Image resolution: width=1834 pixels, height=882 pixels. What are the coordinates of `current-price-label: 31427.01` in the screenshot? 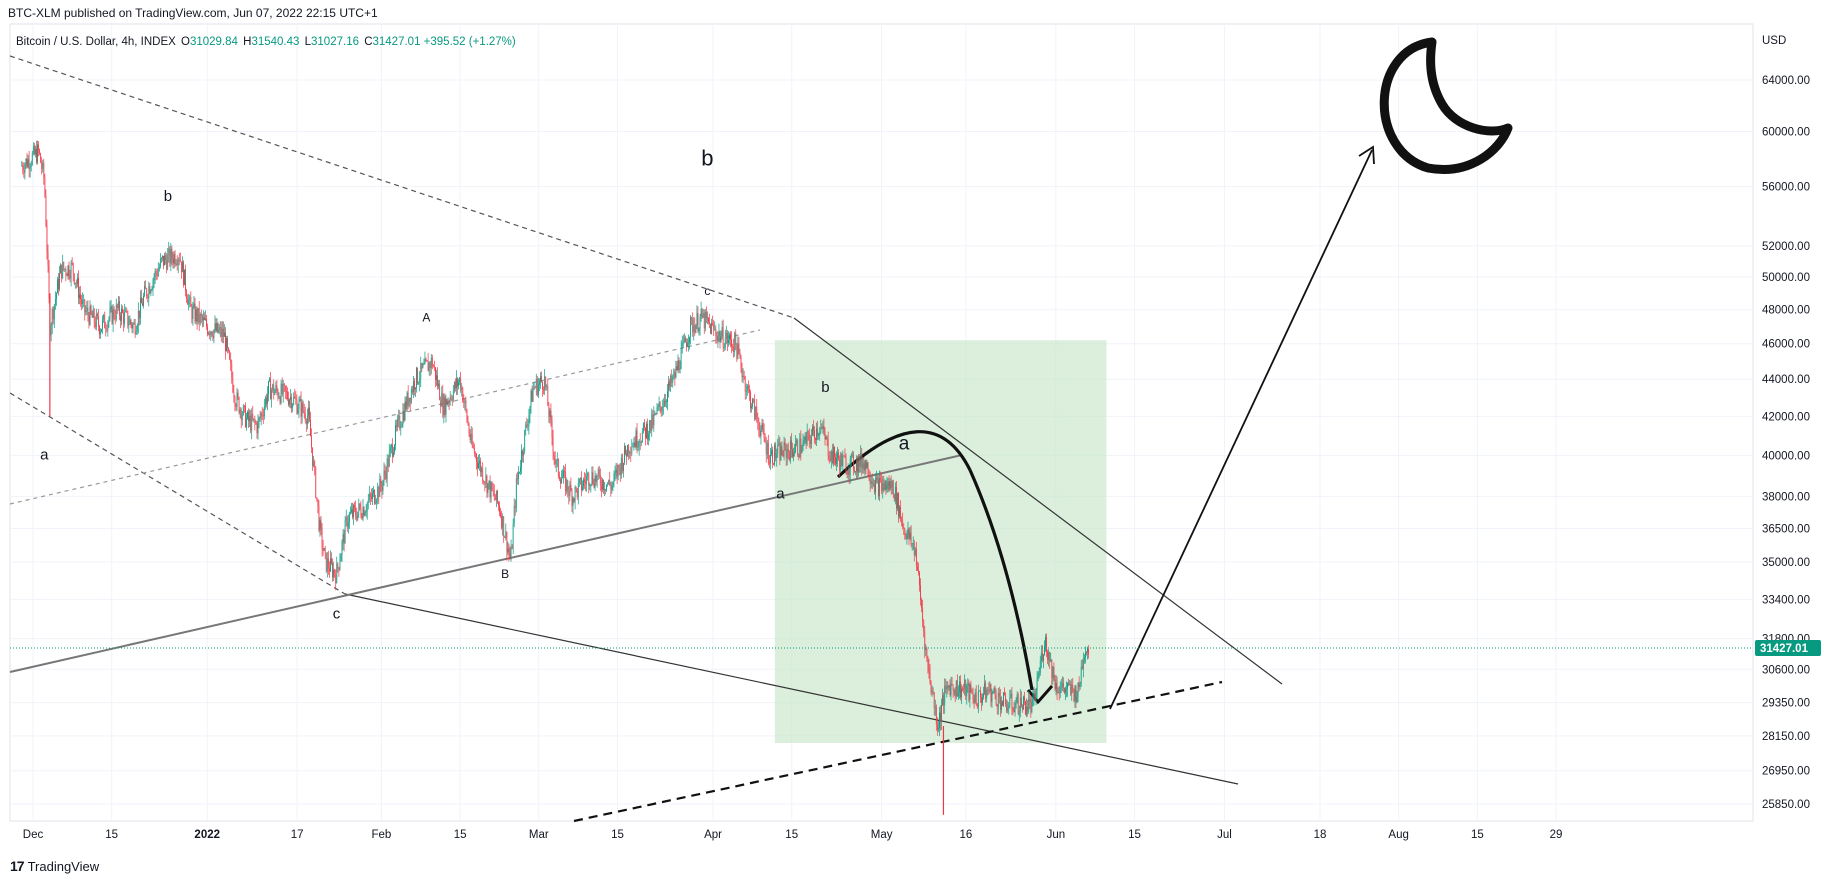 It's located at (1784, 649).